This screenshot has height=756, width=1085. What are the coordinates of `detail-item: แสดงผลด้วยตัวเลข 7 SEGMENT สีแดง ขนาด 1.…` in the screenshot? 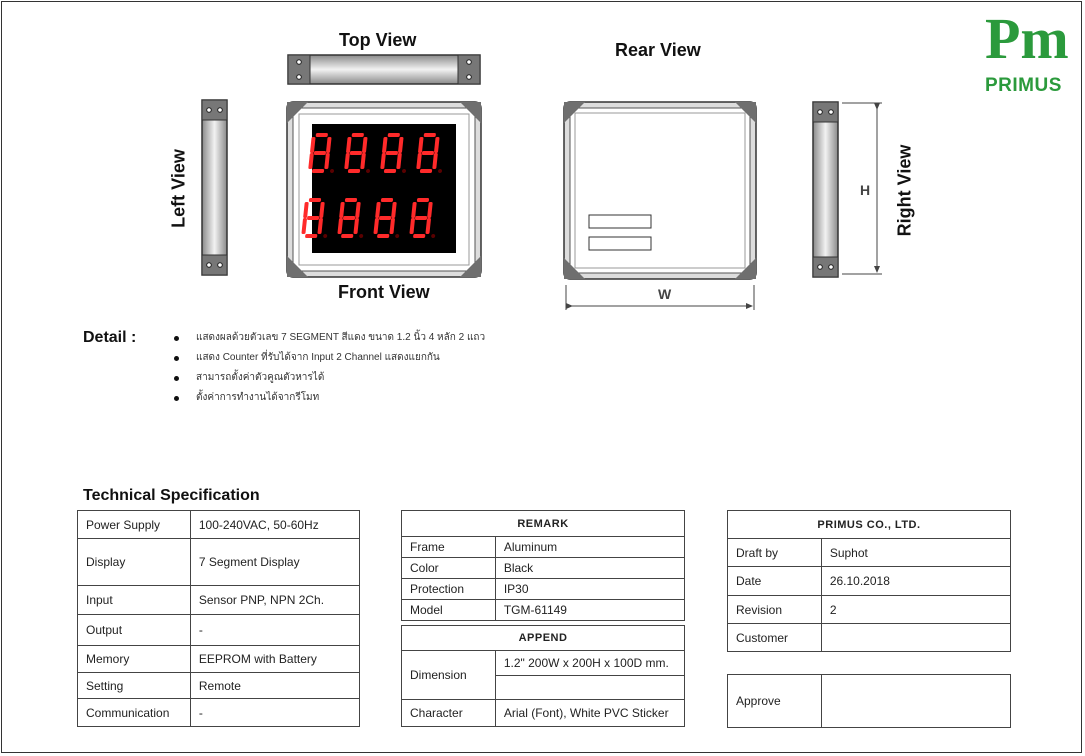 It's located at (382, 338).